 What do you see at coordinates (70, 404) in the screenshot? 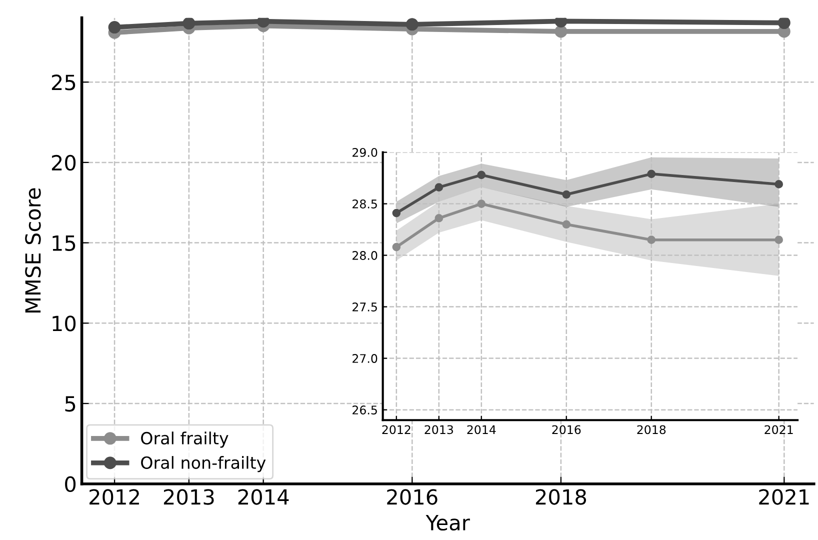
I see `y-tick-label: 5` at bounding box center [70, 404].